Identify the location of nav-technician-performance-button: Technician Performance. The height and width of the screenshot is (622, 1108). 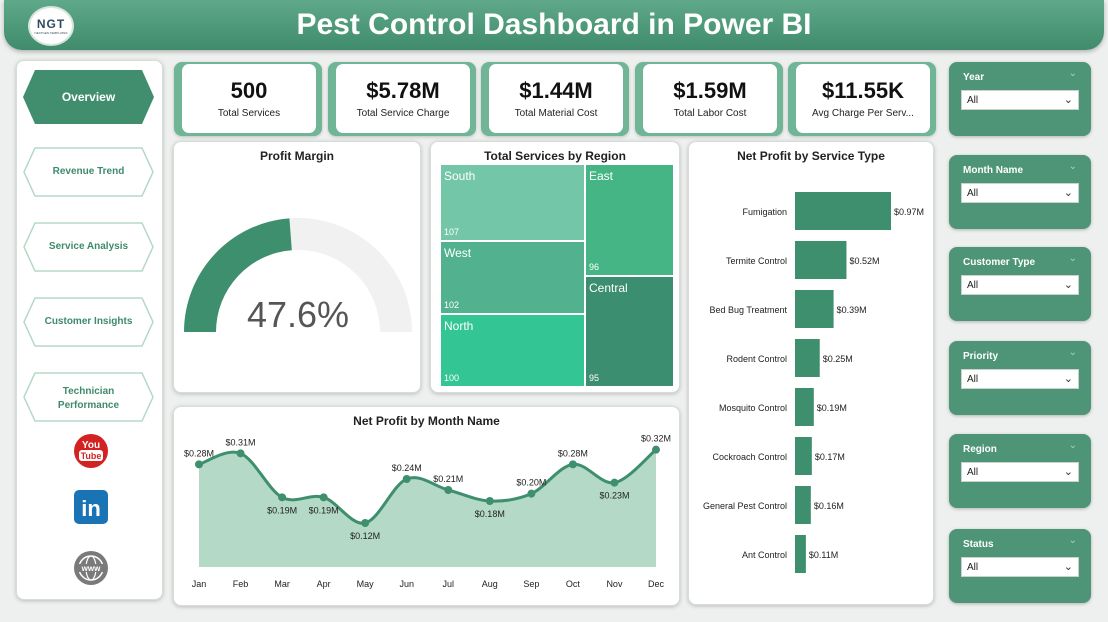
(88, 397).